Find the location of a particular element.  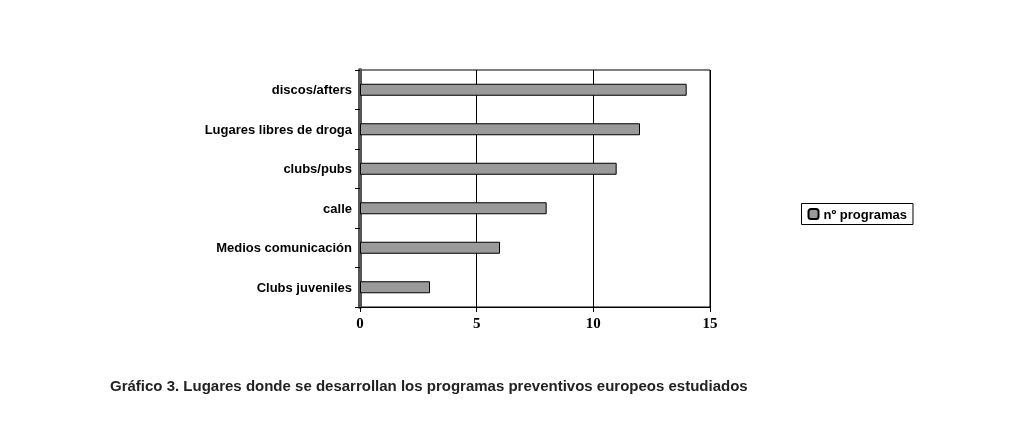

y-tick-label: Clubs juveniles is located at coordinates (304, 287).